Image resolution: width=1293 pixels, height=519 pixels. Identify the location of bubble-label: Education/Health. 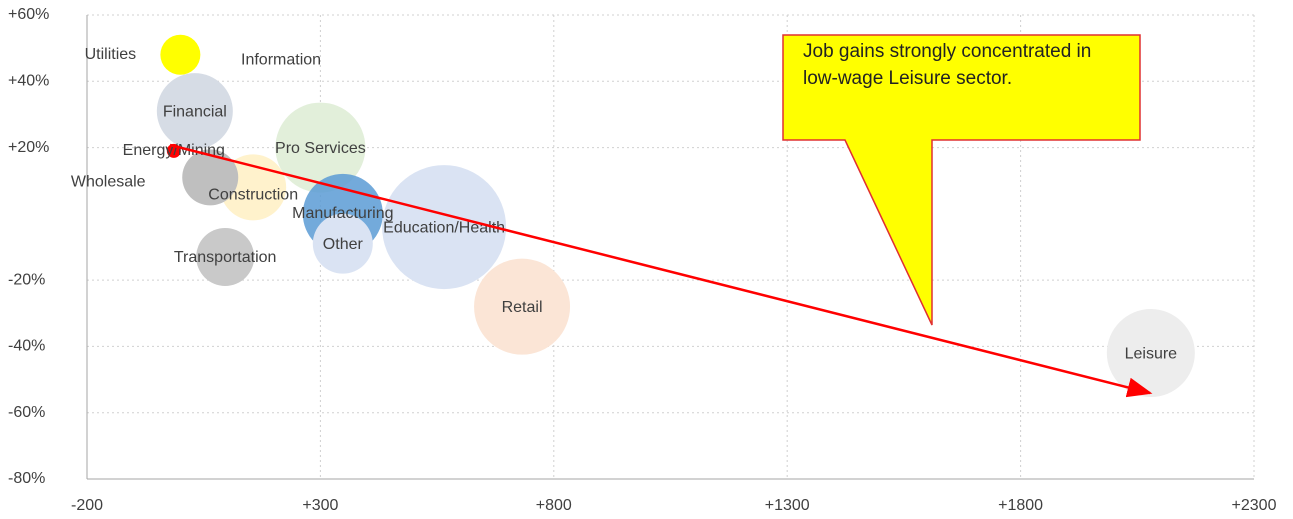
(444, 227).